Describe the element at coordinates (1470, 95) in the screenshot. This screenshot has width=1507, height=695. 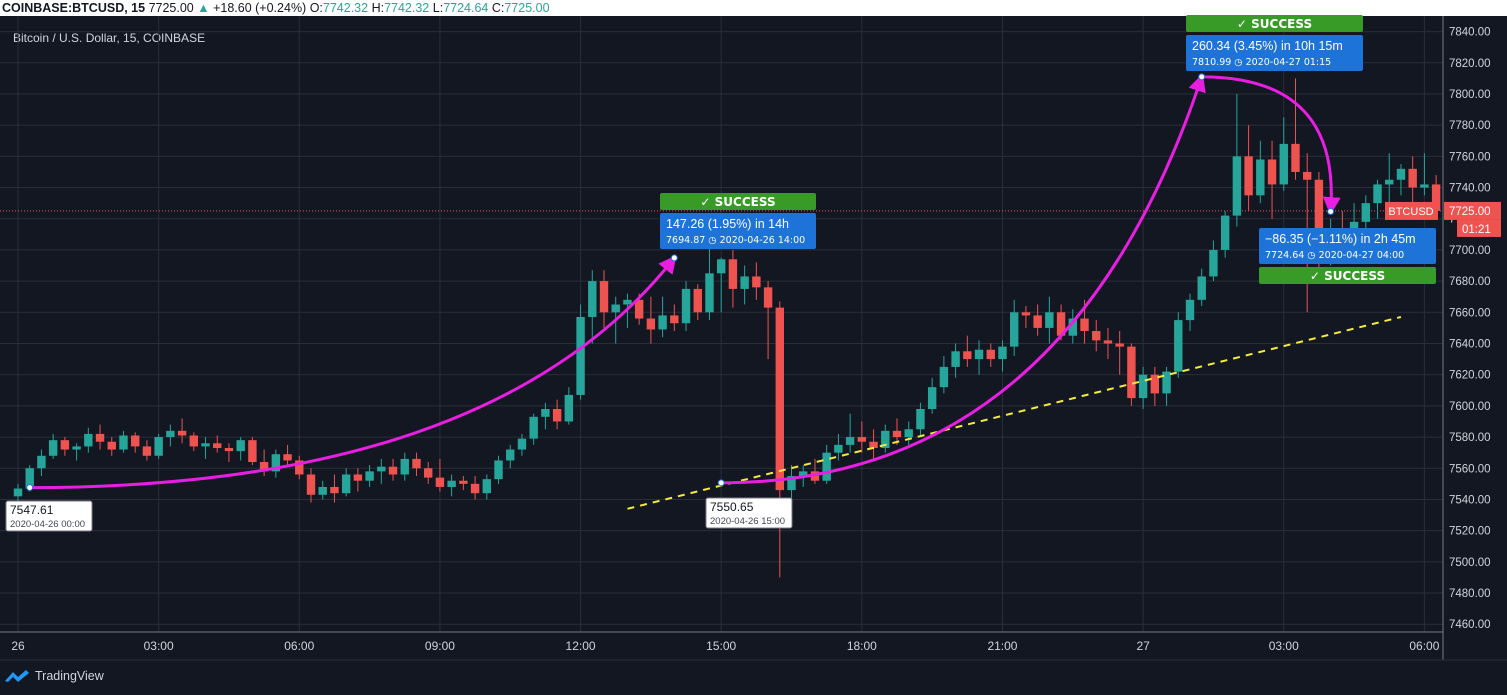
I see `price-tick-label: 7800.00` at that location.